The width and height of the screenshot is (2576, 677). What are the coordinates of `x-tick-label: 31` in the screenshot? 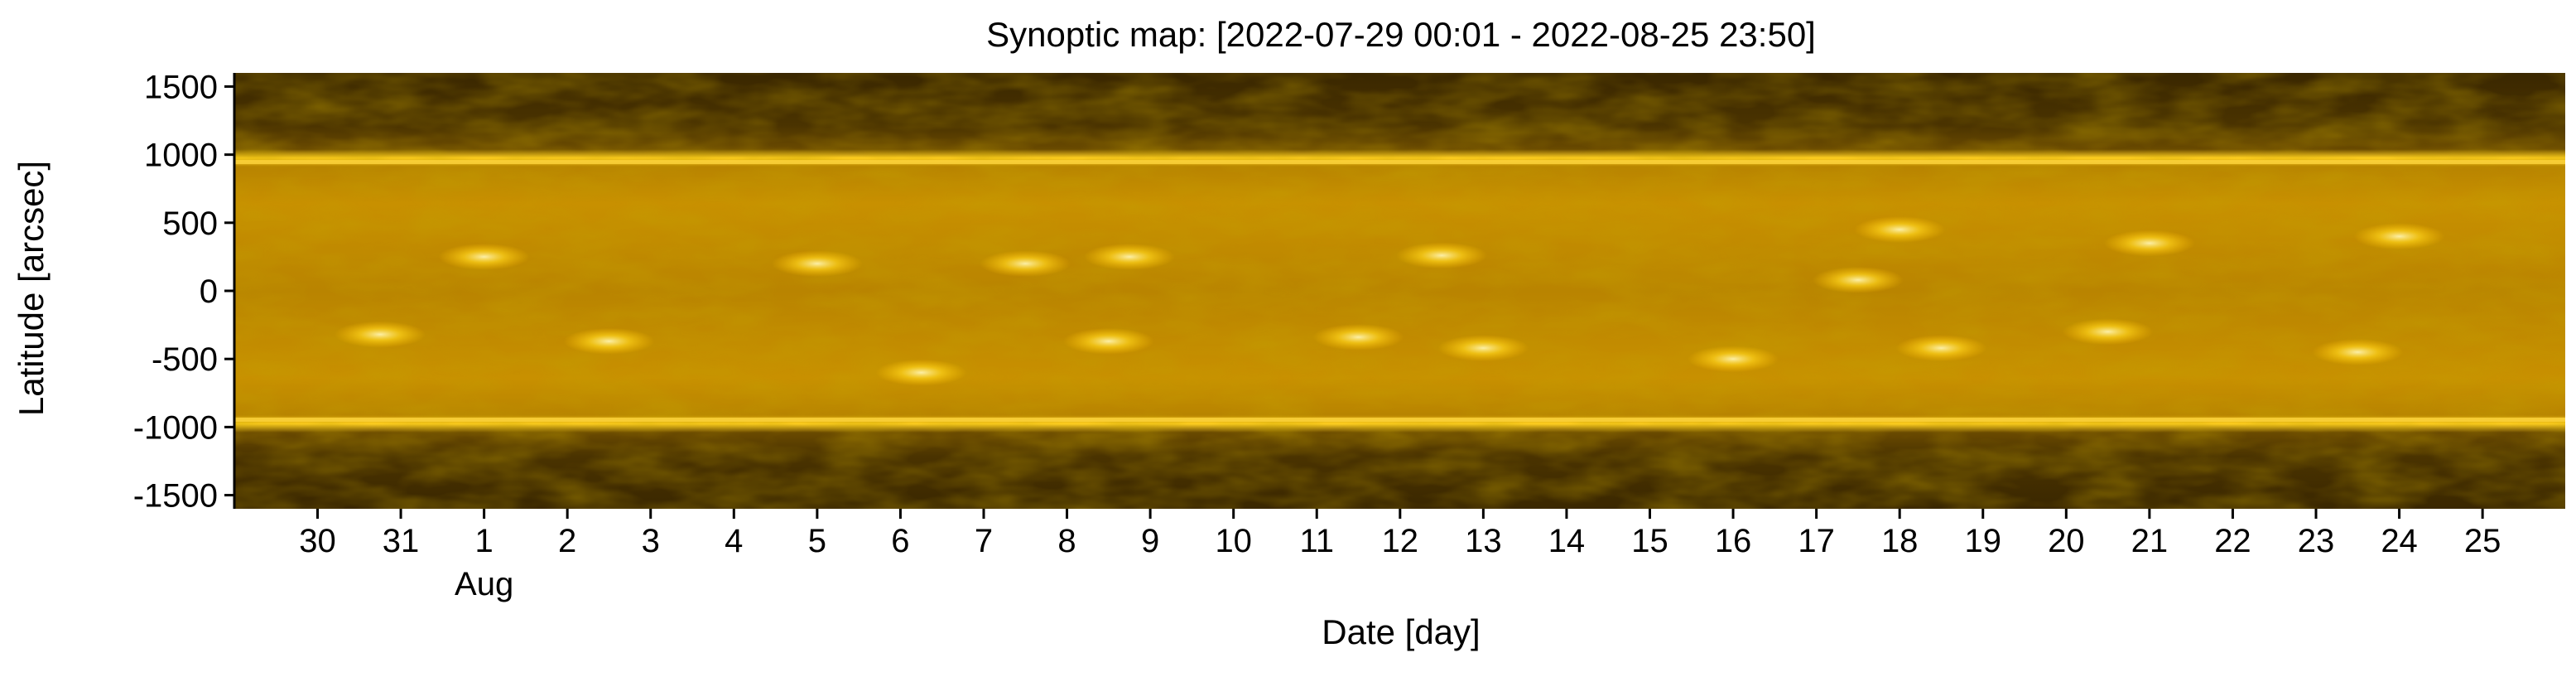 It's located at (401, 541).